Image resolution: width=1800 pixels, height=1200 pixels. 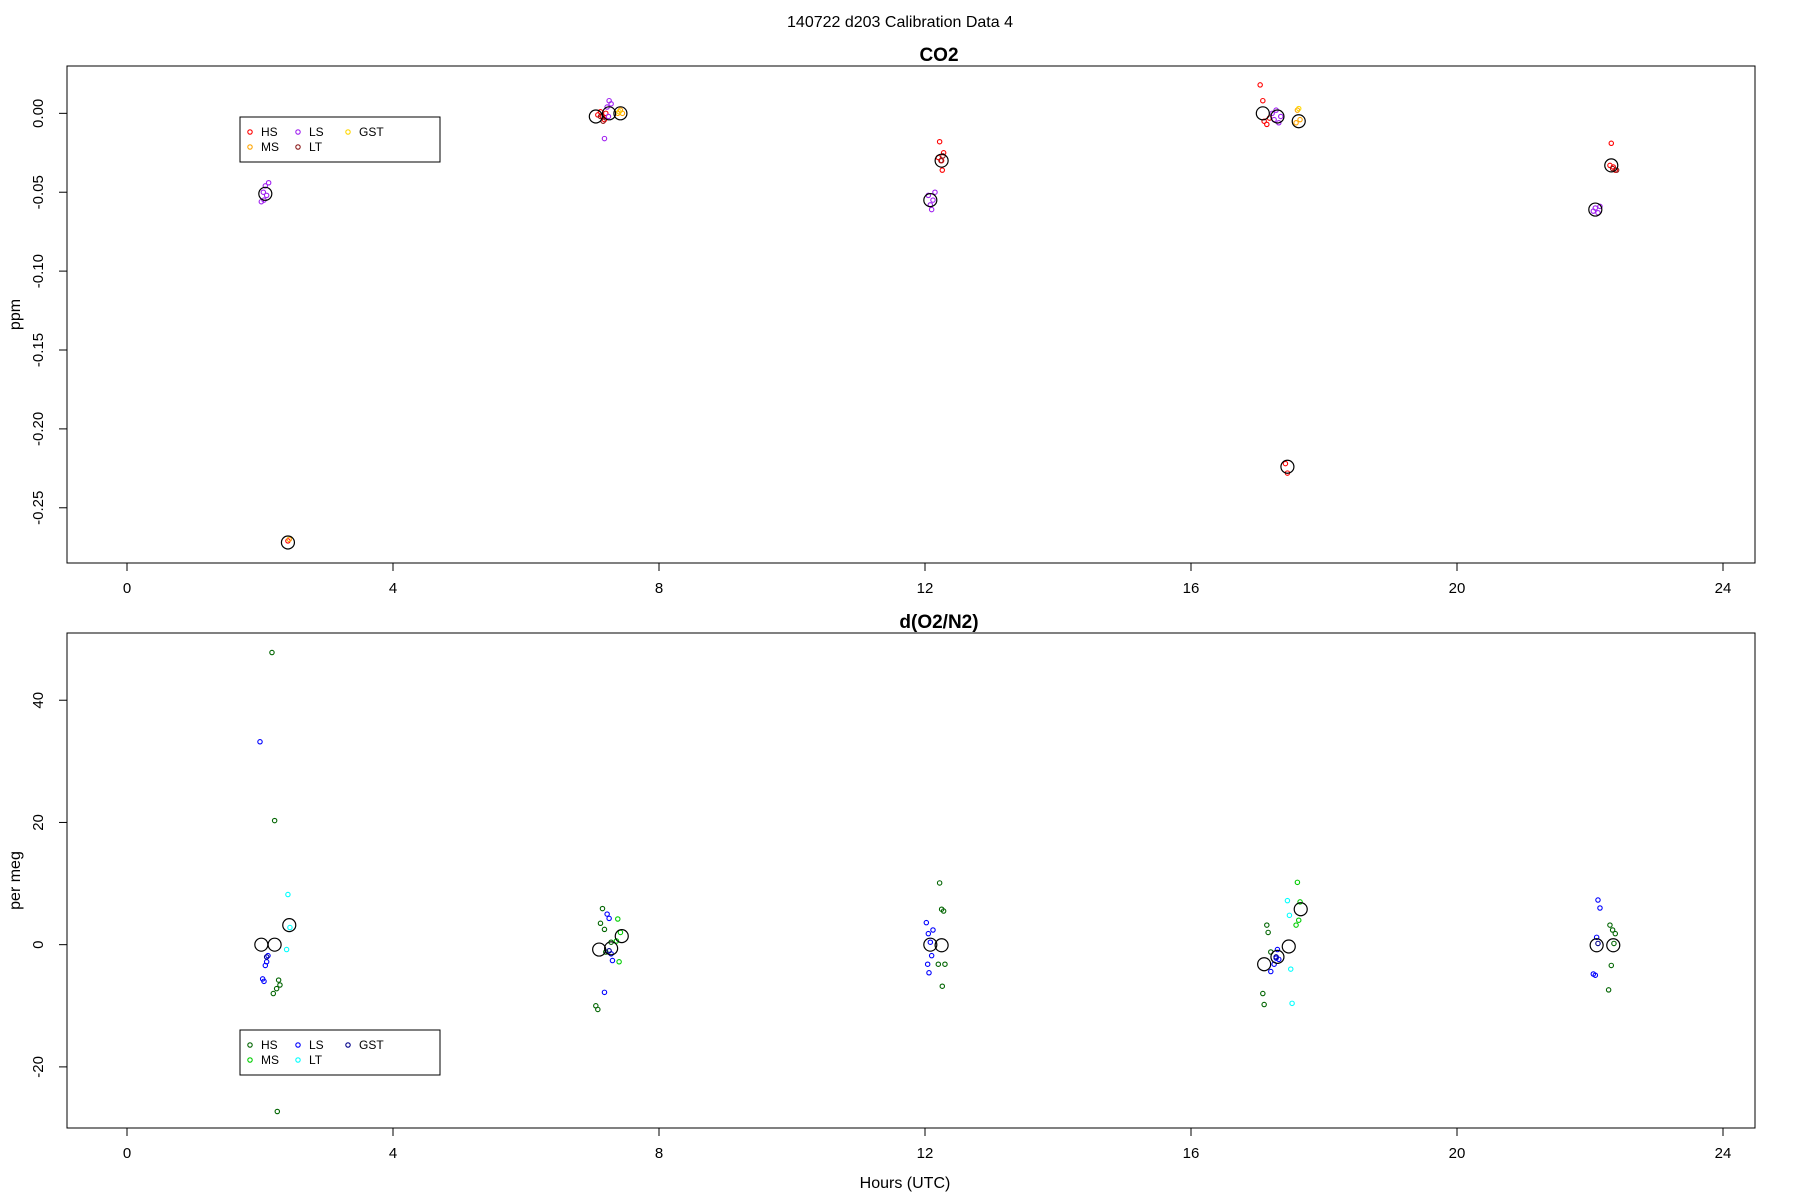 I want to click on legend-label: LT, so click(x=316, y=1060).